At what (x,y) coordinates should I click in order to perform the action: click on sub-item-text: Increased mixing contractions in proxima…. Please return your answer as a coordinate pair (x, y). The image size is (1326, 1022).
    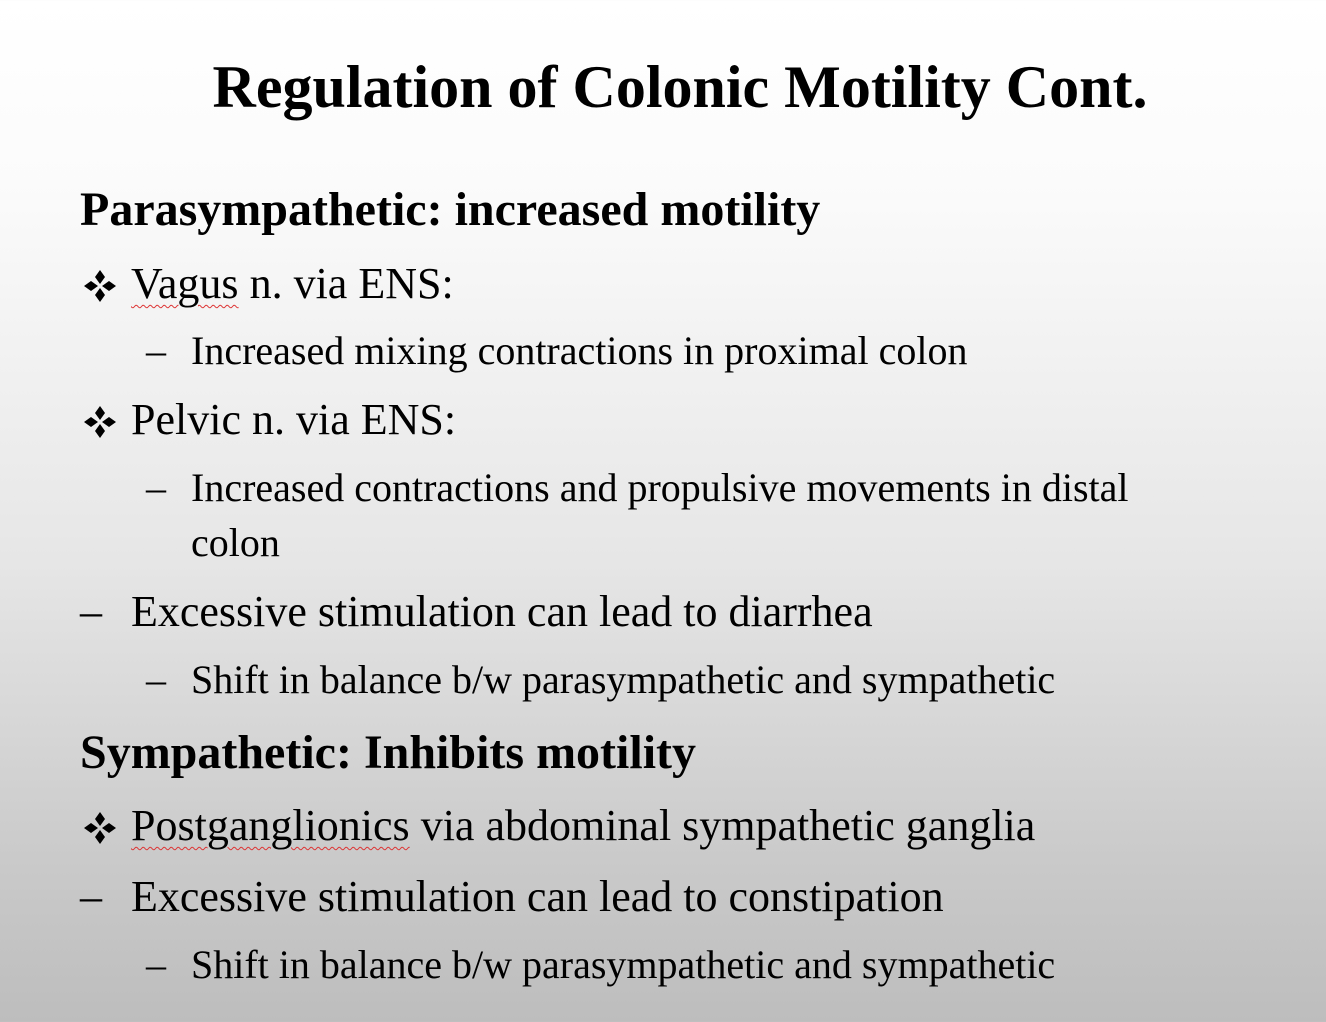
    Looking at the image, I should click on (579, 350).